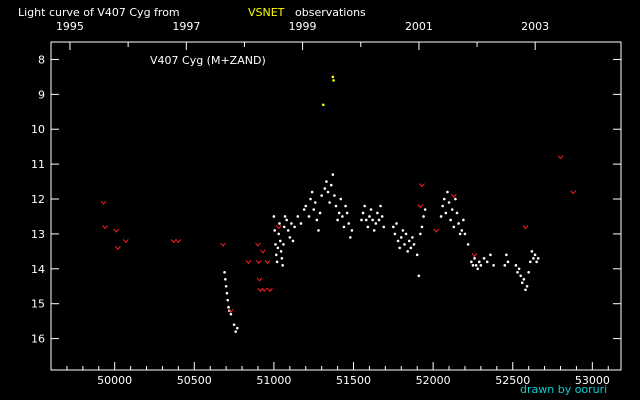 This screenshot has height=400, width=640. What do you see at coordinates (208, 60) in the screenshot?
I see `star-annotation: V407 Cyg (M+ZAND)` at bounding box center [208, 60].